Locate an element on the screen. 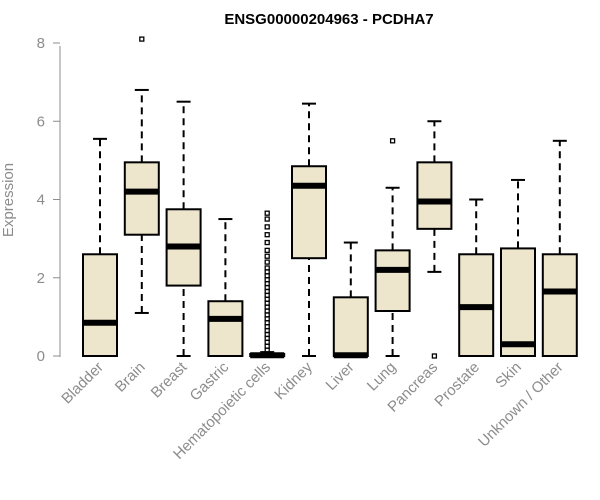  box-gastric is located at coordinates (225, 288).